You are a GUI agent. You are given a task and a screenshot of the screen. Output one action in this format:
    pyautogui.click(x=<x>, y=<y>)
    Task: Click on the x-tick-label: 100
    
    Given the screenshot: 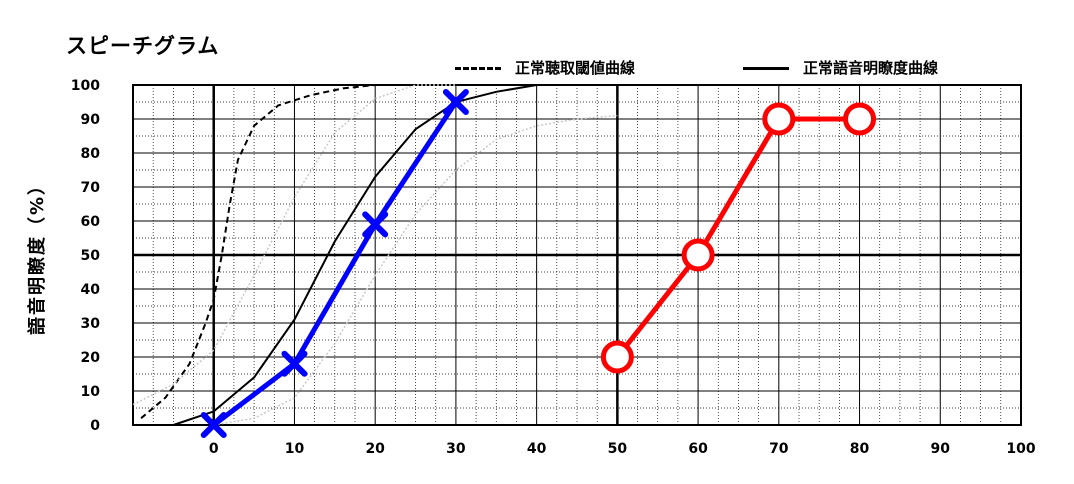 What is the action you would take?
    pyautogui.click(x=1020, y=449)
    